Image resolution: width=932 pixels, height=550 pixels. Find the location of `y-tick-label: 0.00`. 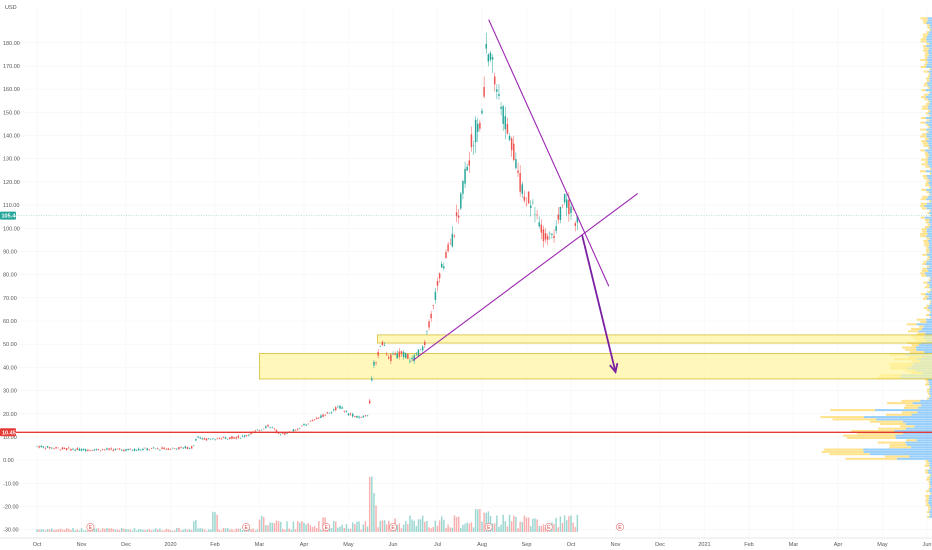

y-tick-label: 0.00 is located at coordinates (8, 461).